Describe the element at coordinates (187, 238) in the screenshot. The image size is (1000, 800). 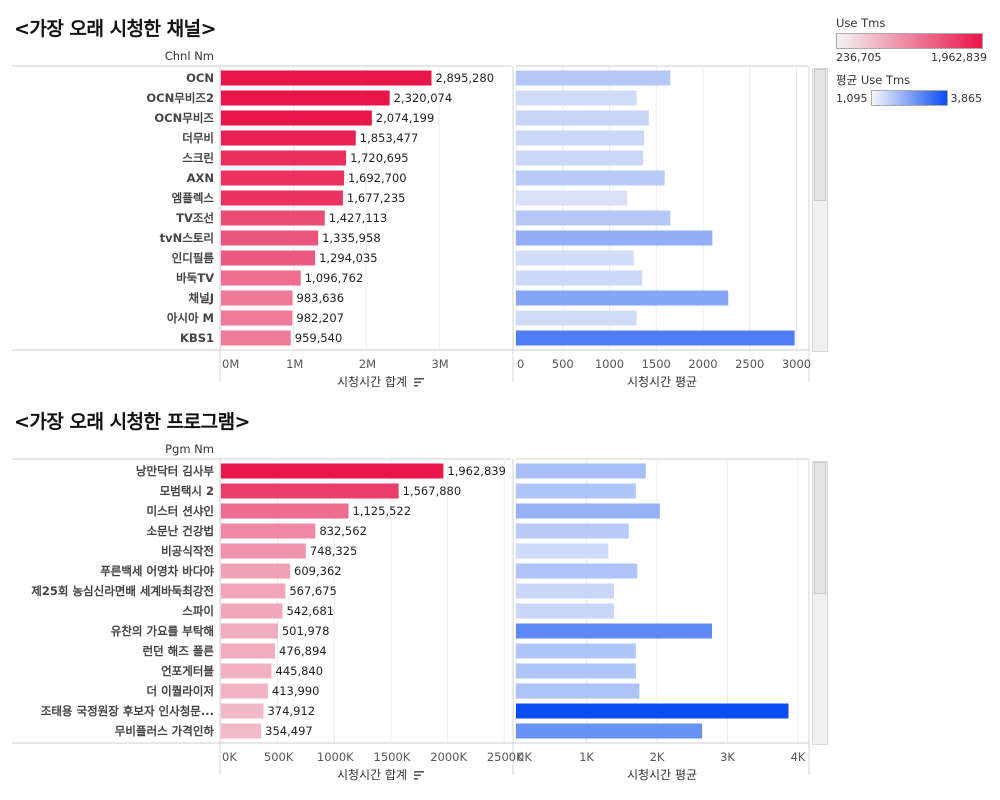
I see `category-label: tvN스토리` at that location.